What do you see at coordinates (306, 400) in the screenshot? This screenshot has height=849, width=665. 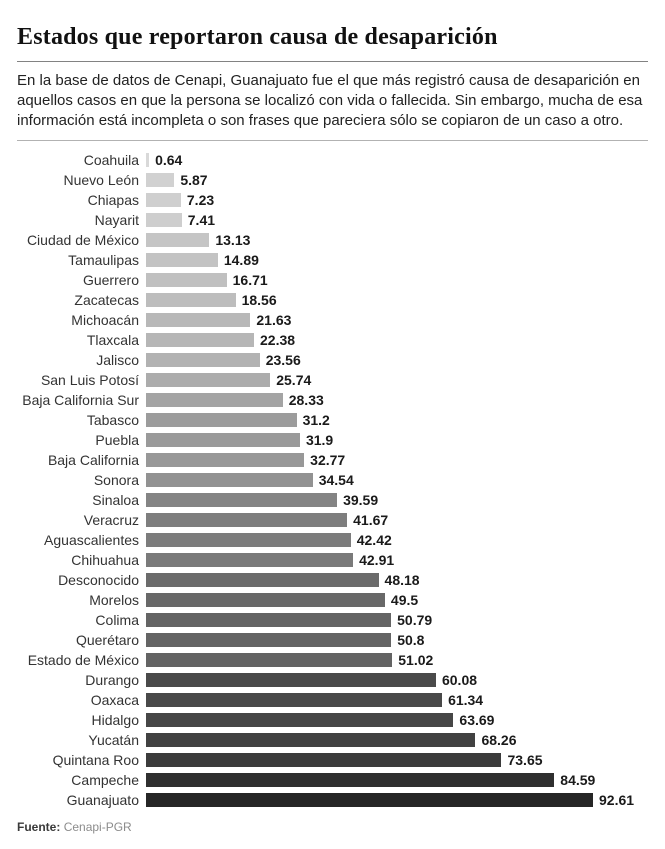 I see `value-label: 28.33` at bounding box center [306, 400].